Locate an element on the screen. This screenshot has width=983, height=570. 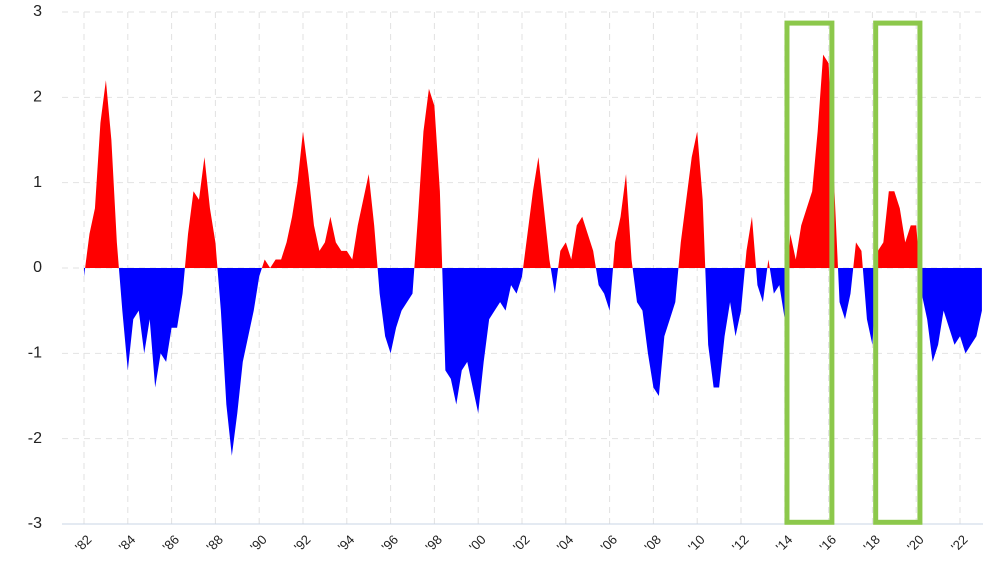
x-tick-label: '18 is located at coordinates (871, 543).